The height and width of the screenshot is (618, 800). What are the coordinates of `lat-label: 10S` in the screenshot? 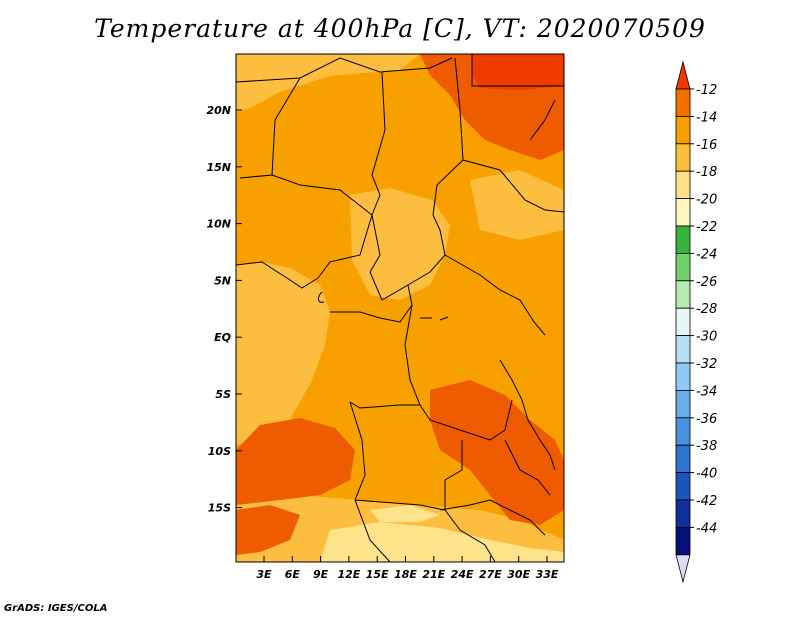 It's located at (219, 451).